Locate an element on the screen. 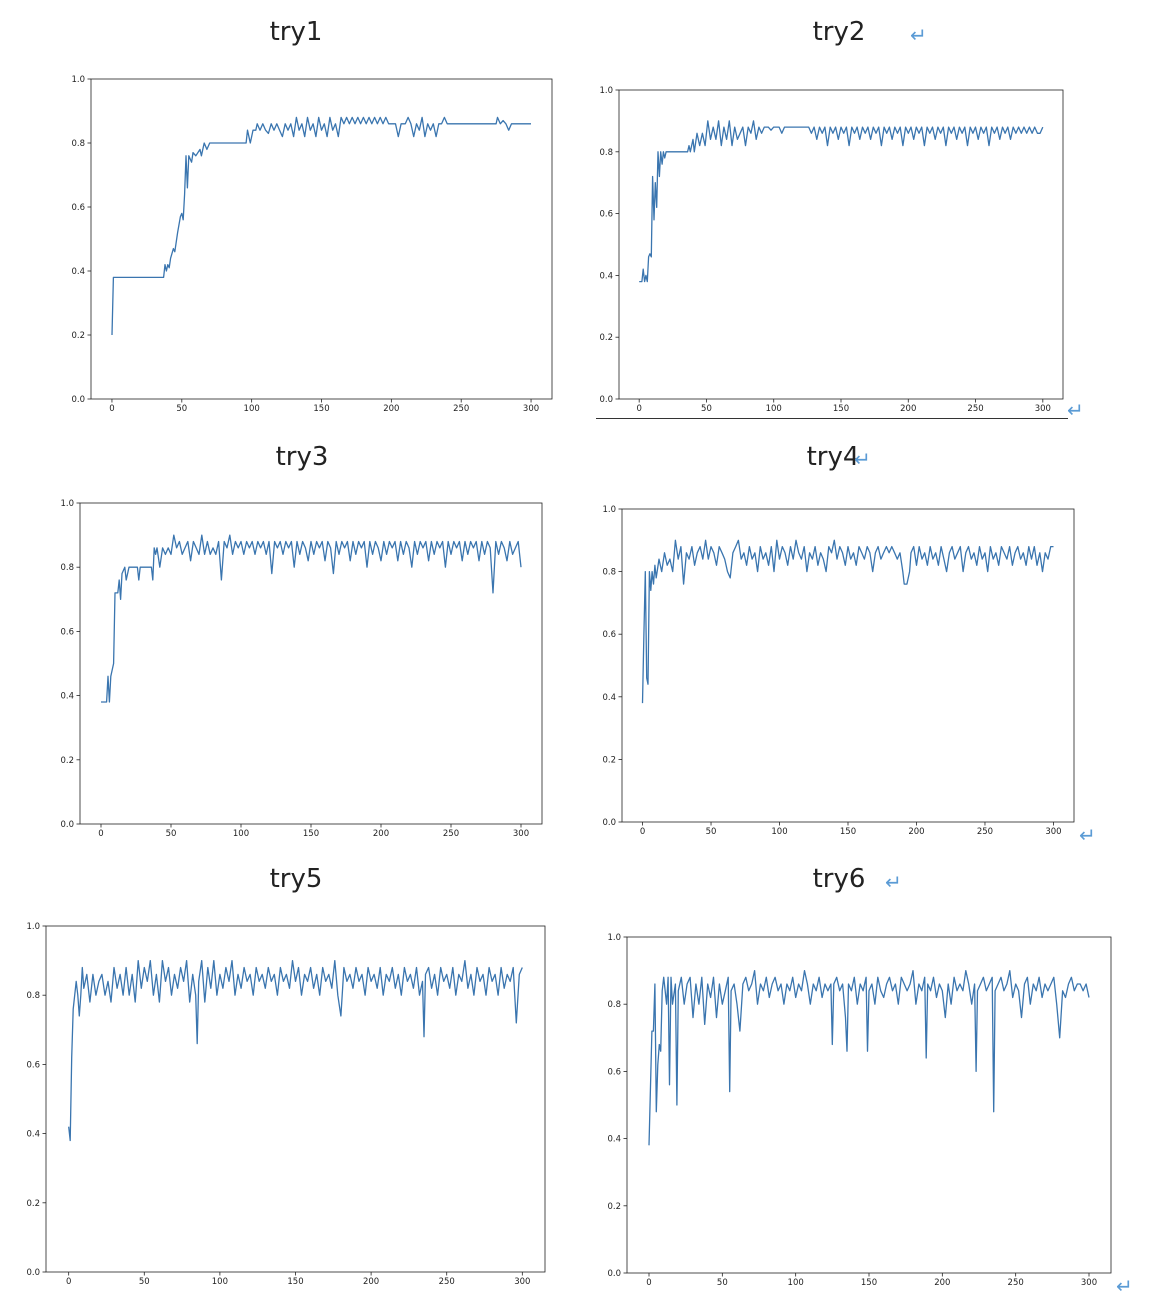 This screenshot has width=1170, height=1314. chart-title-try1: try1 is located at coordinates (296, 32).